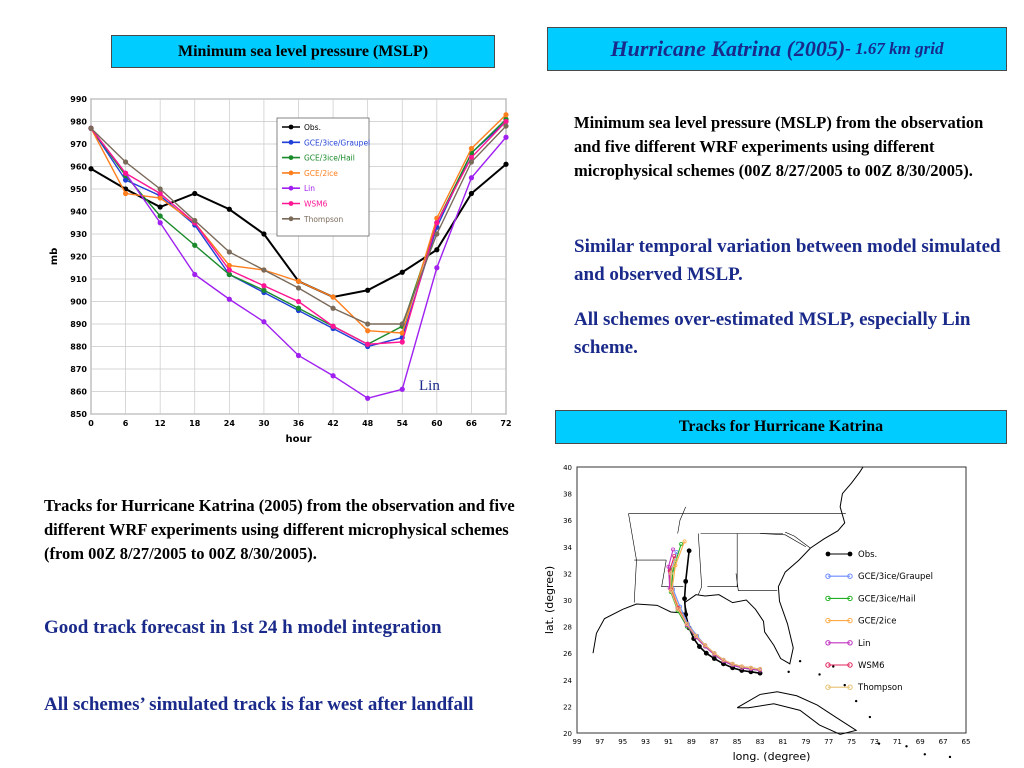 The height and width of the screenshot is (768, 1024). Describe the element at coordinates (864, 644) in the screenshot. I see `map-legend-label: Lin` at that location.